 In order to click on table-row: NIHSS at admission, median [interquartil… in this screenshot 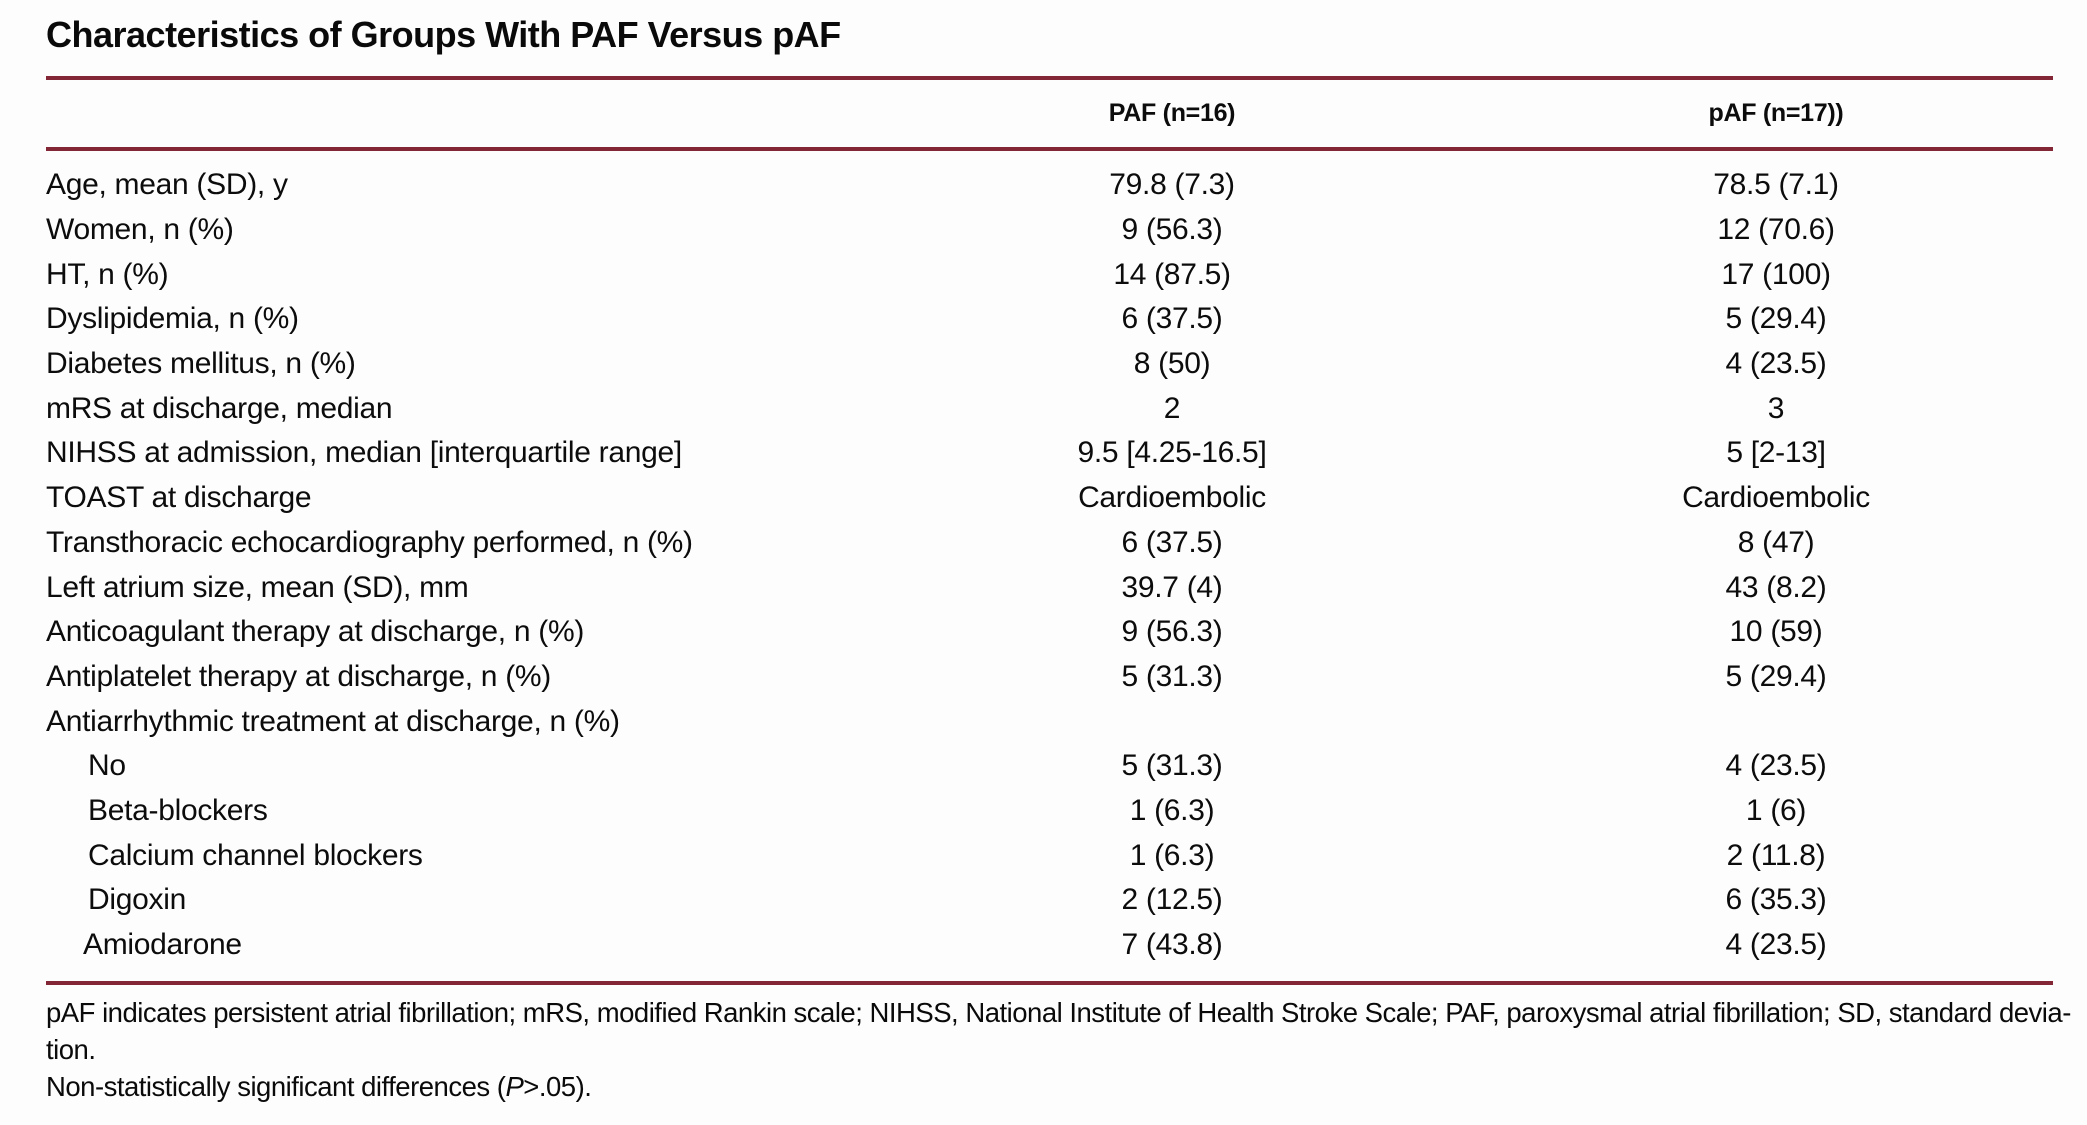, I will do `click(1066, 453)`.